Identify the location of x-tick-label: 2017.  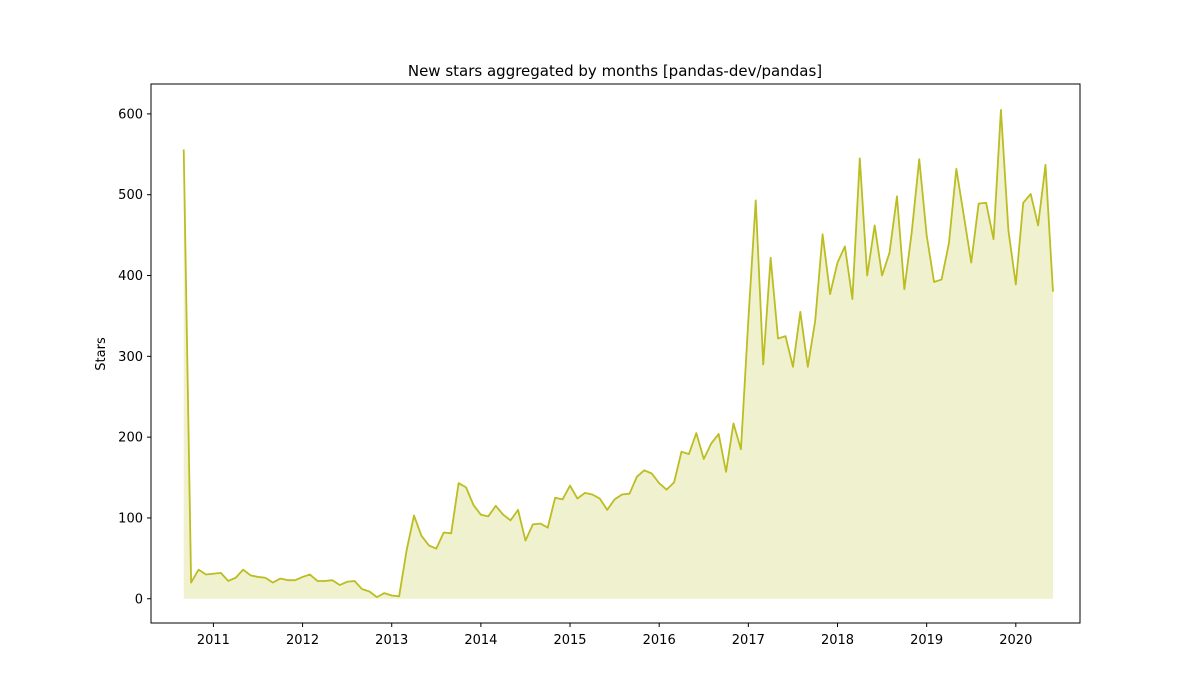
(748, 640).